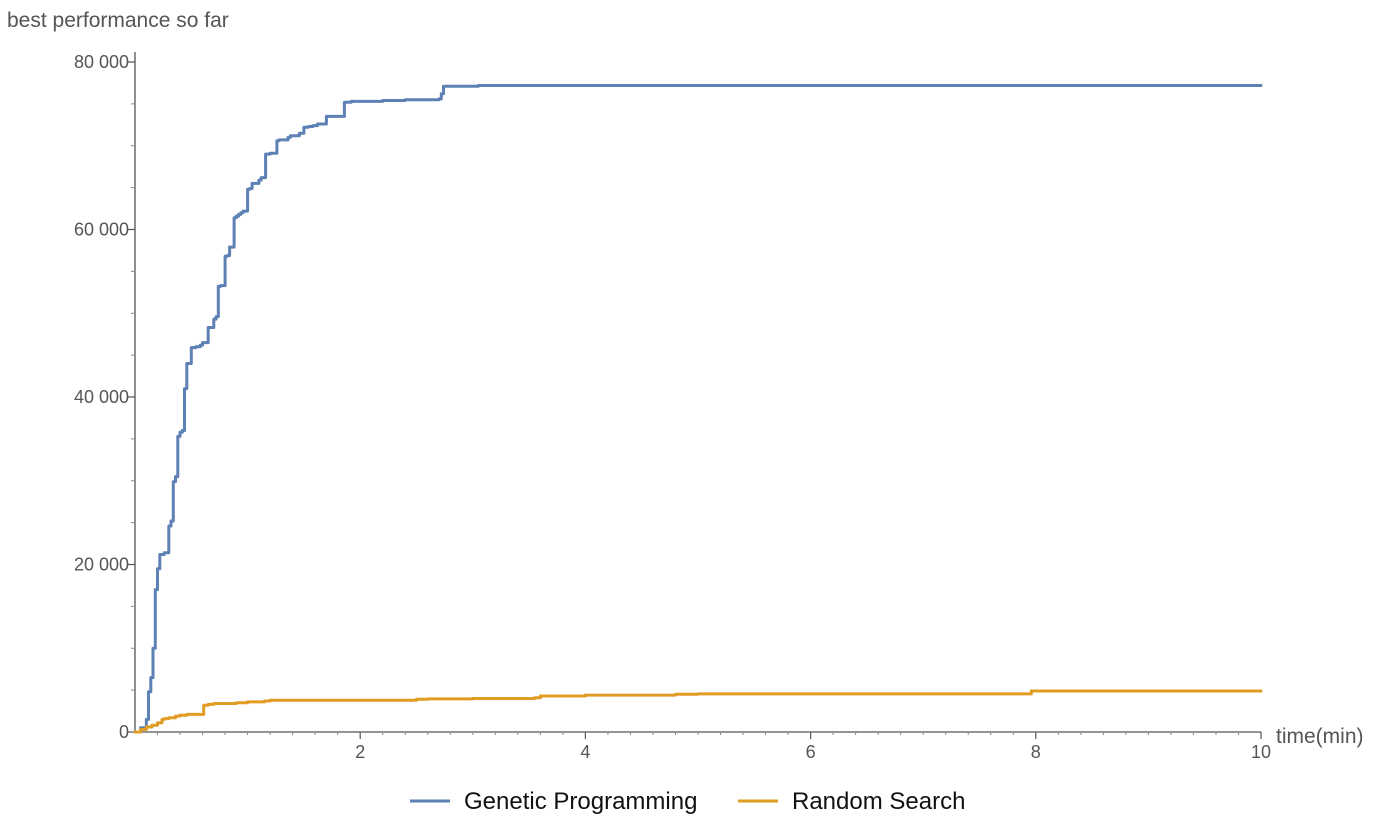  I want to click on x-axis-title: time(min), so click(1320, 736).